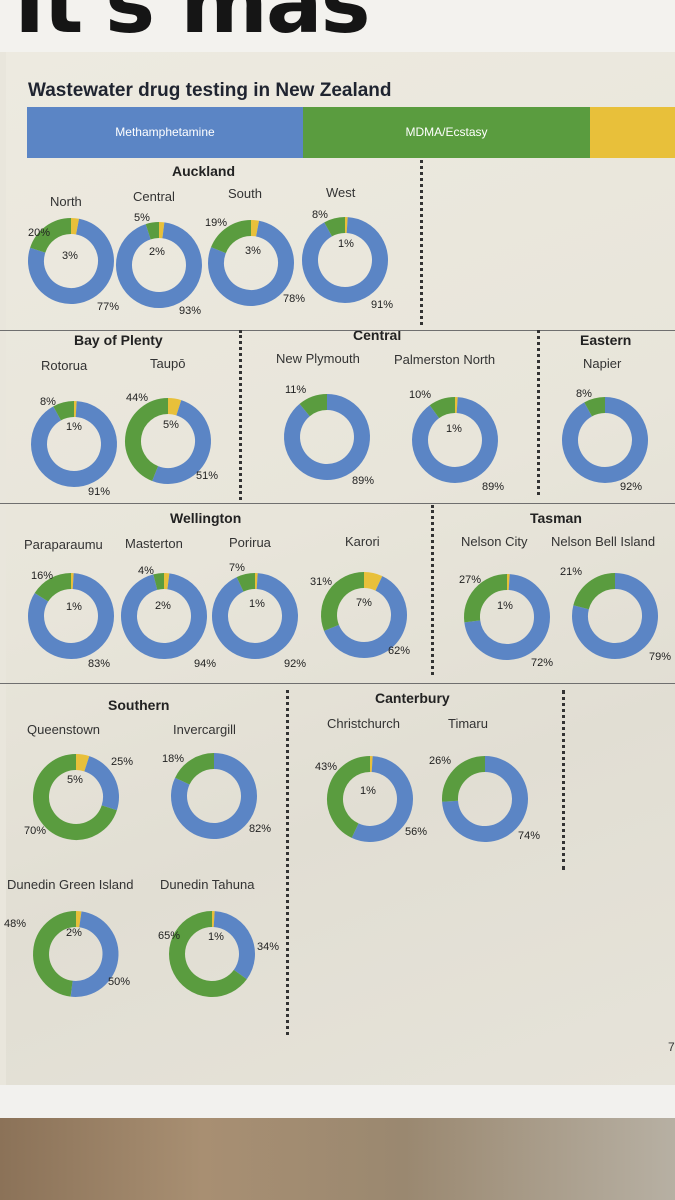 Image resolution: width=675 pixels, height=1200 pixels. What do you see at coordinates (538, 412) in the screenshot?
I see `divider-central-eastern` at bounding box center [538, 412].